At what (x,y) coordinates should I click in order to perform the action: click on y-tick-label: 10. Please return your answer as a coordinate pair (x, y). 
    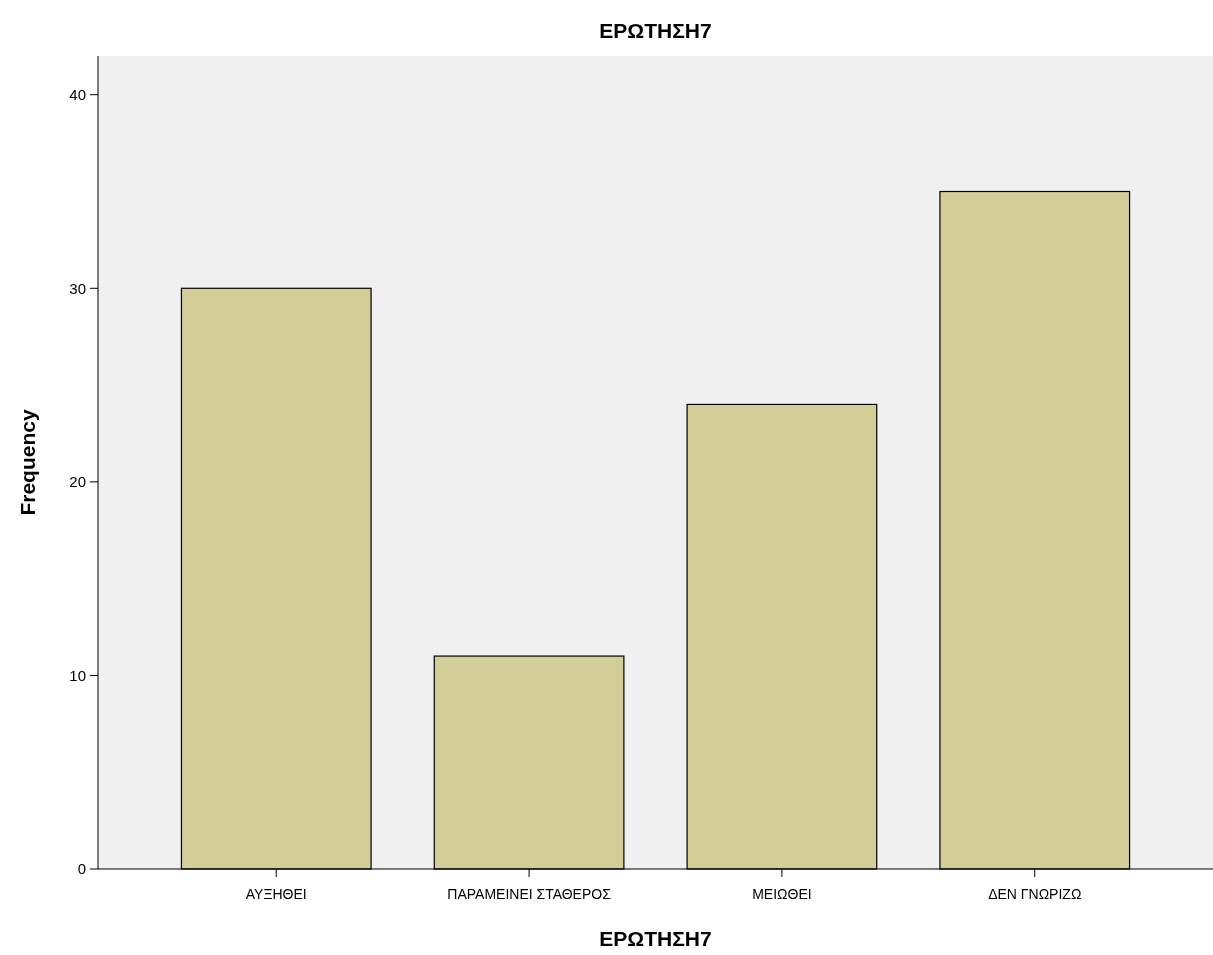
    Looking at the image, I should click on (77, 675).